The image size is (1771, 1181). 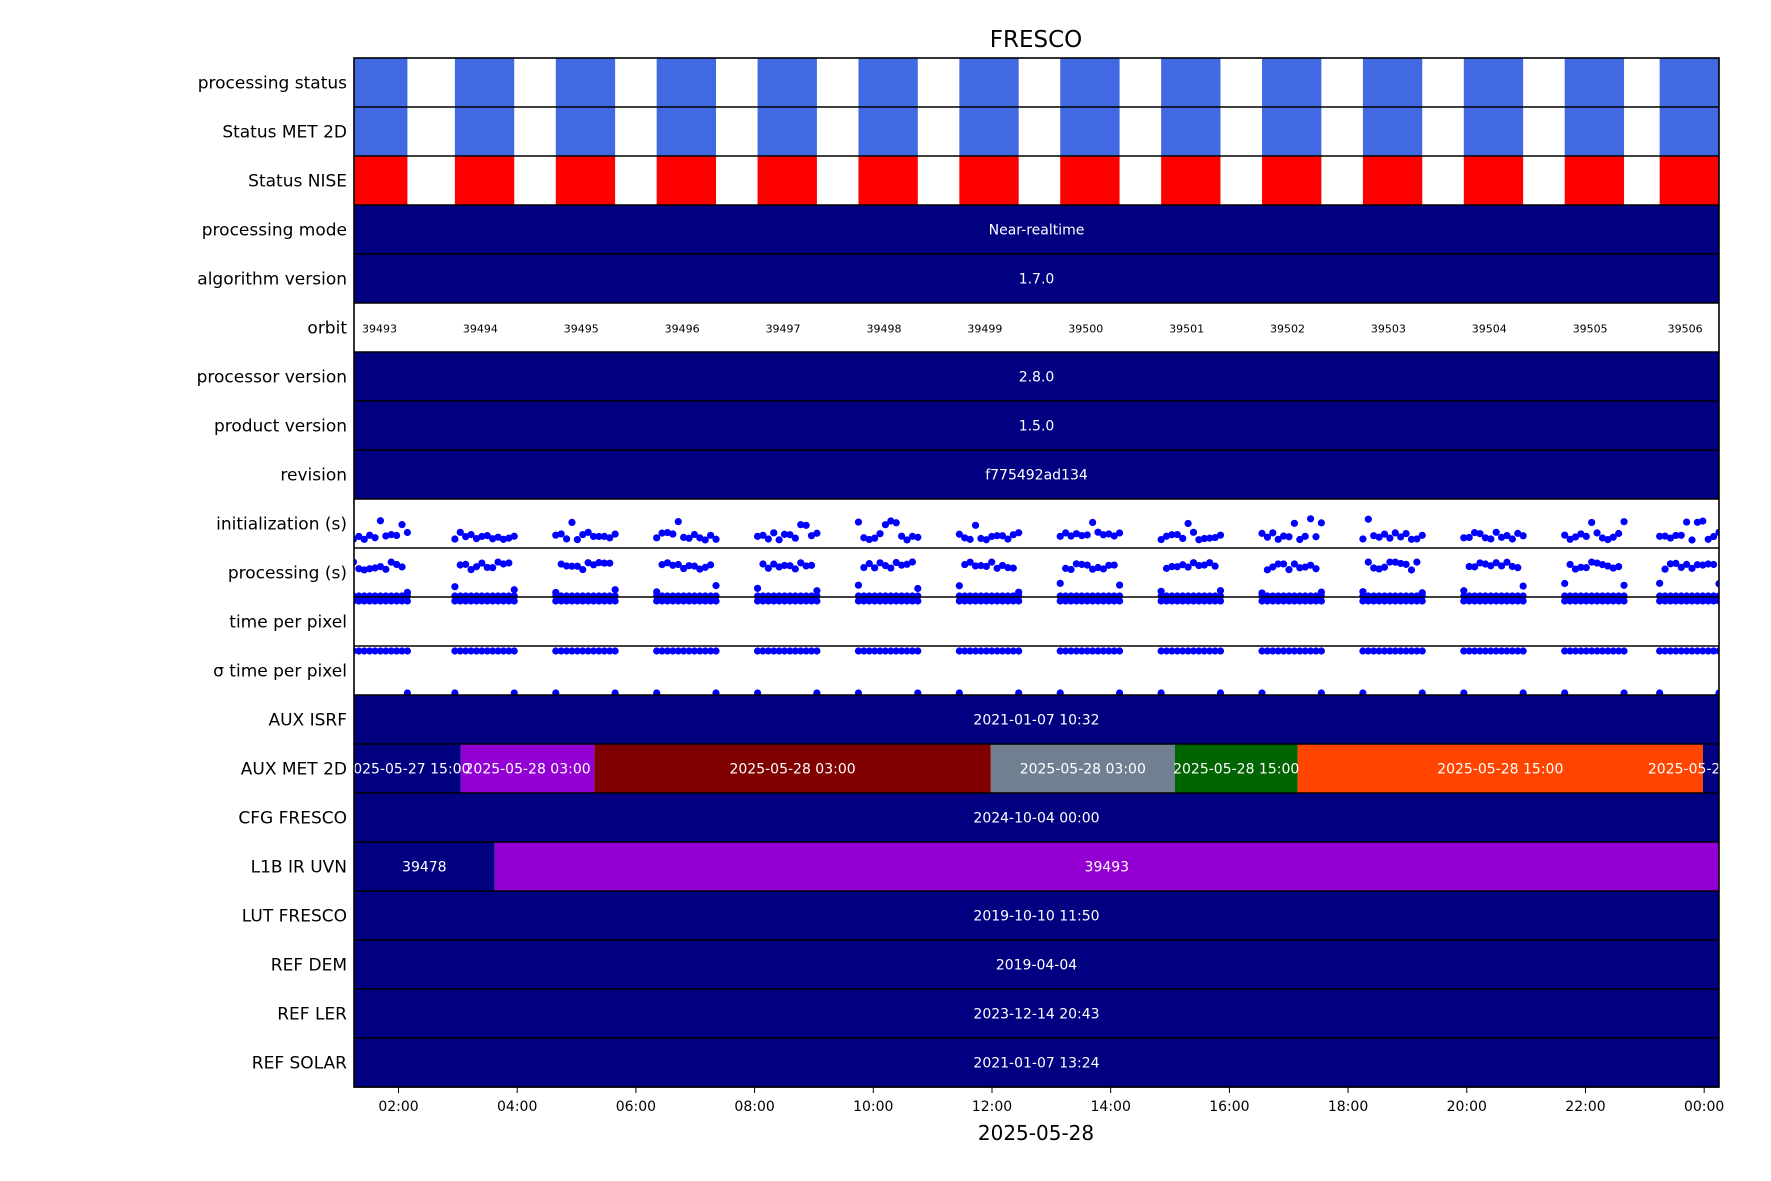 I want to click on row-label-algorithm-version: algorithm version, so click(x=272, y=280).